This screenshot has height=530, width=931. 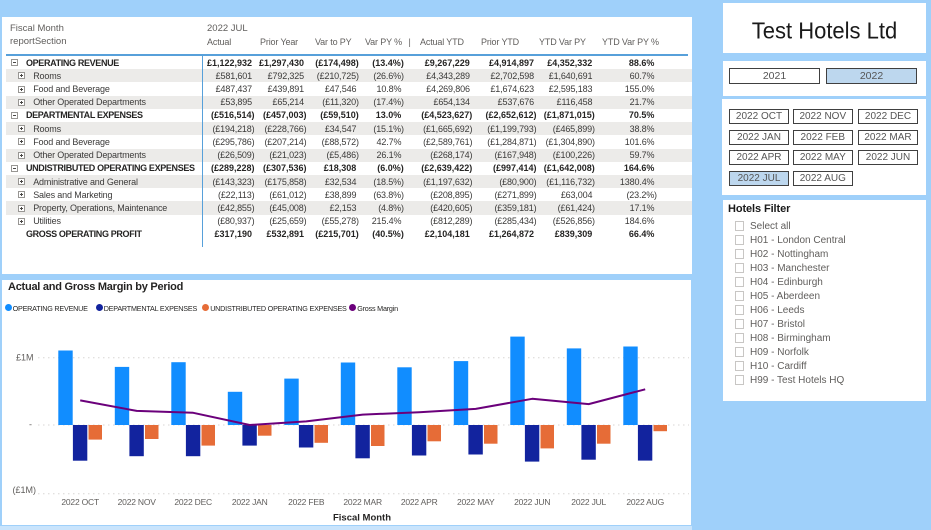 I want to click on svg-text: 2022 AUG, so click(x=645, y=502).